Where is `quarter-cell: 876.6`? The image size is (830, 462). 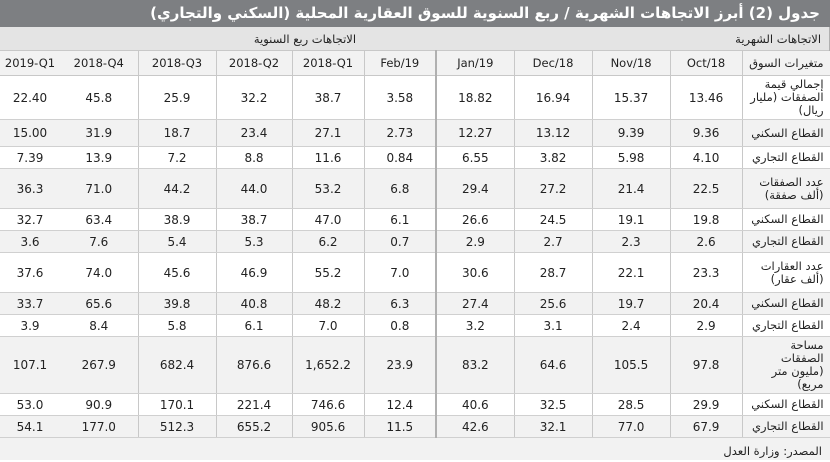
quarter-cell: 876.6 is located at coordinates (254, 365).